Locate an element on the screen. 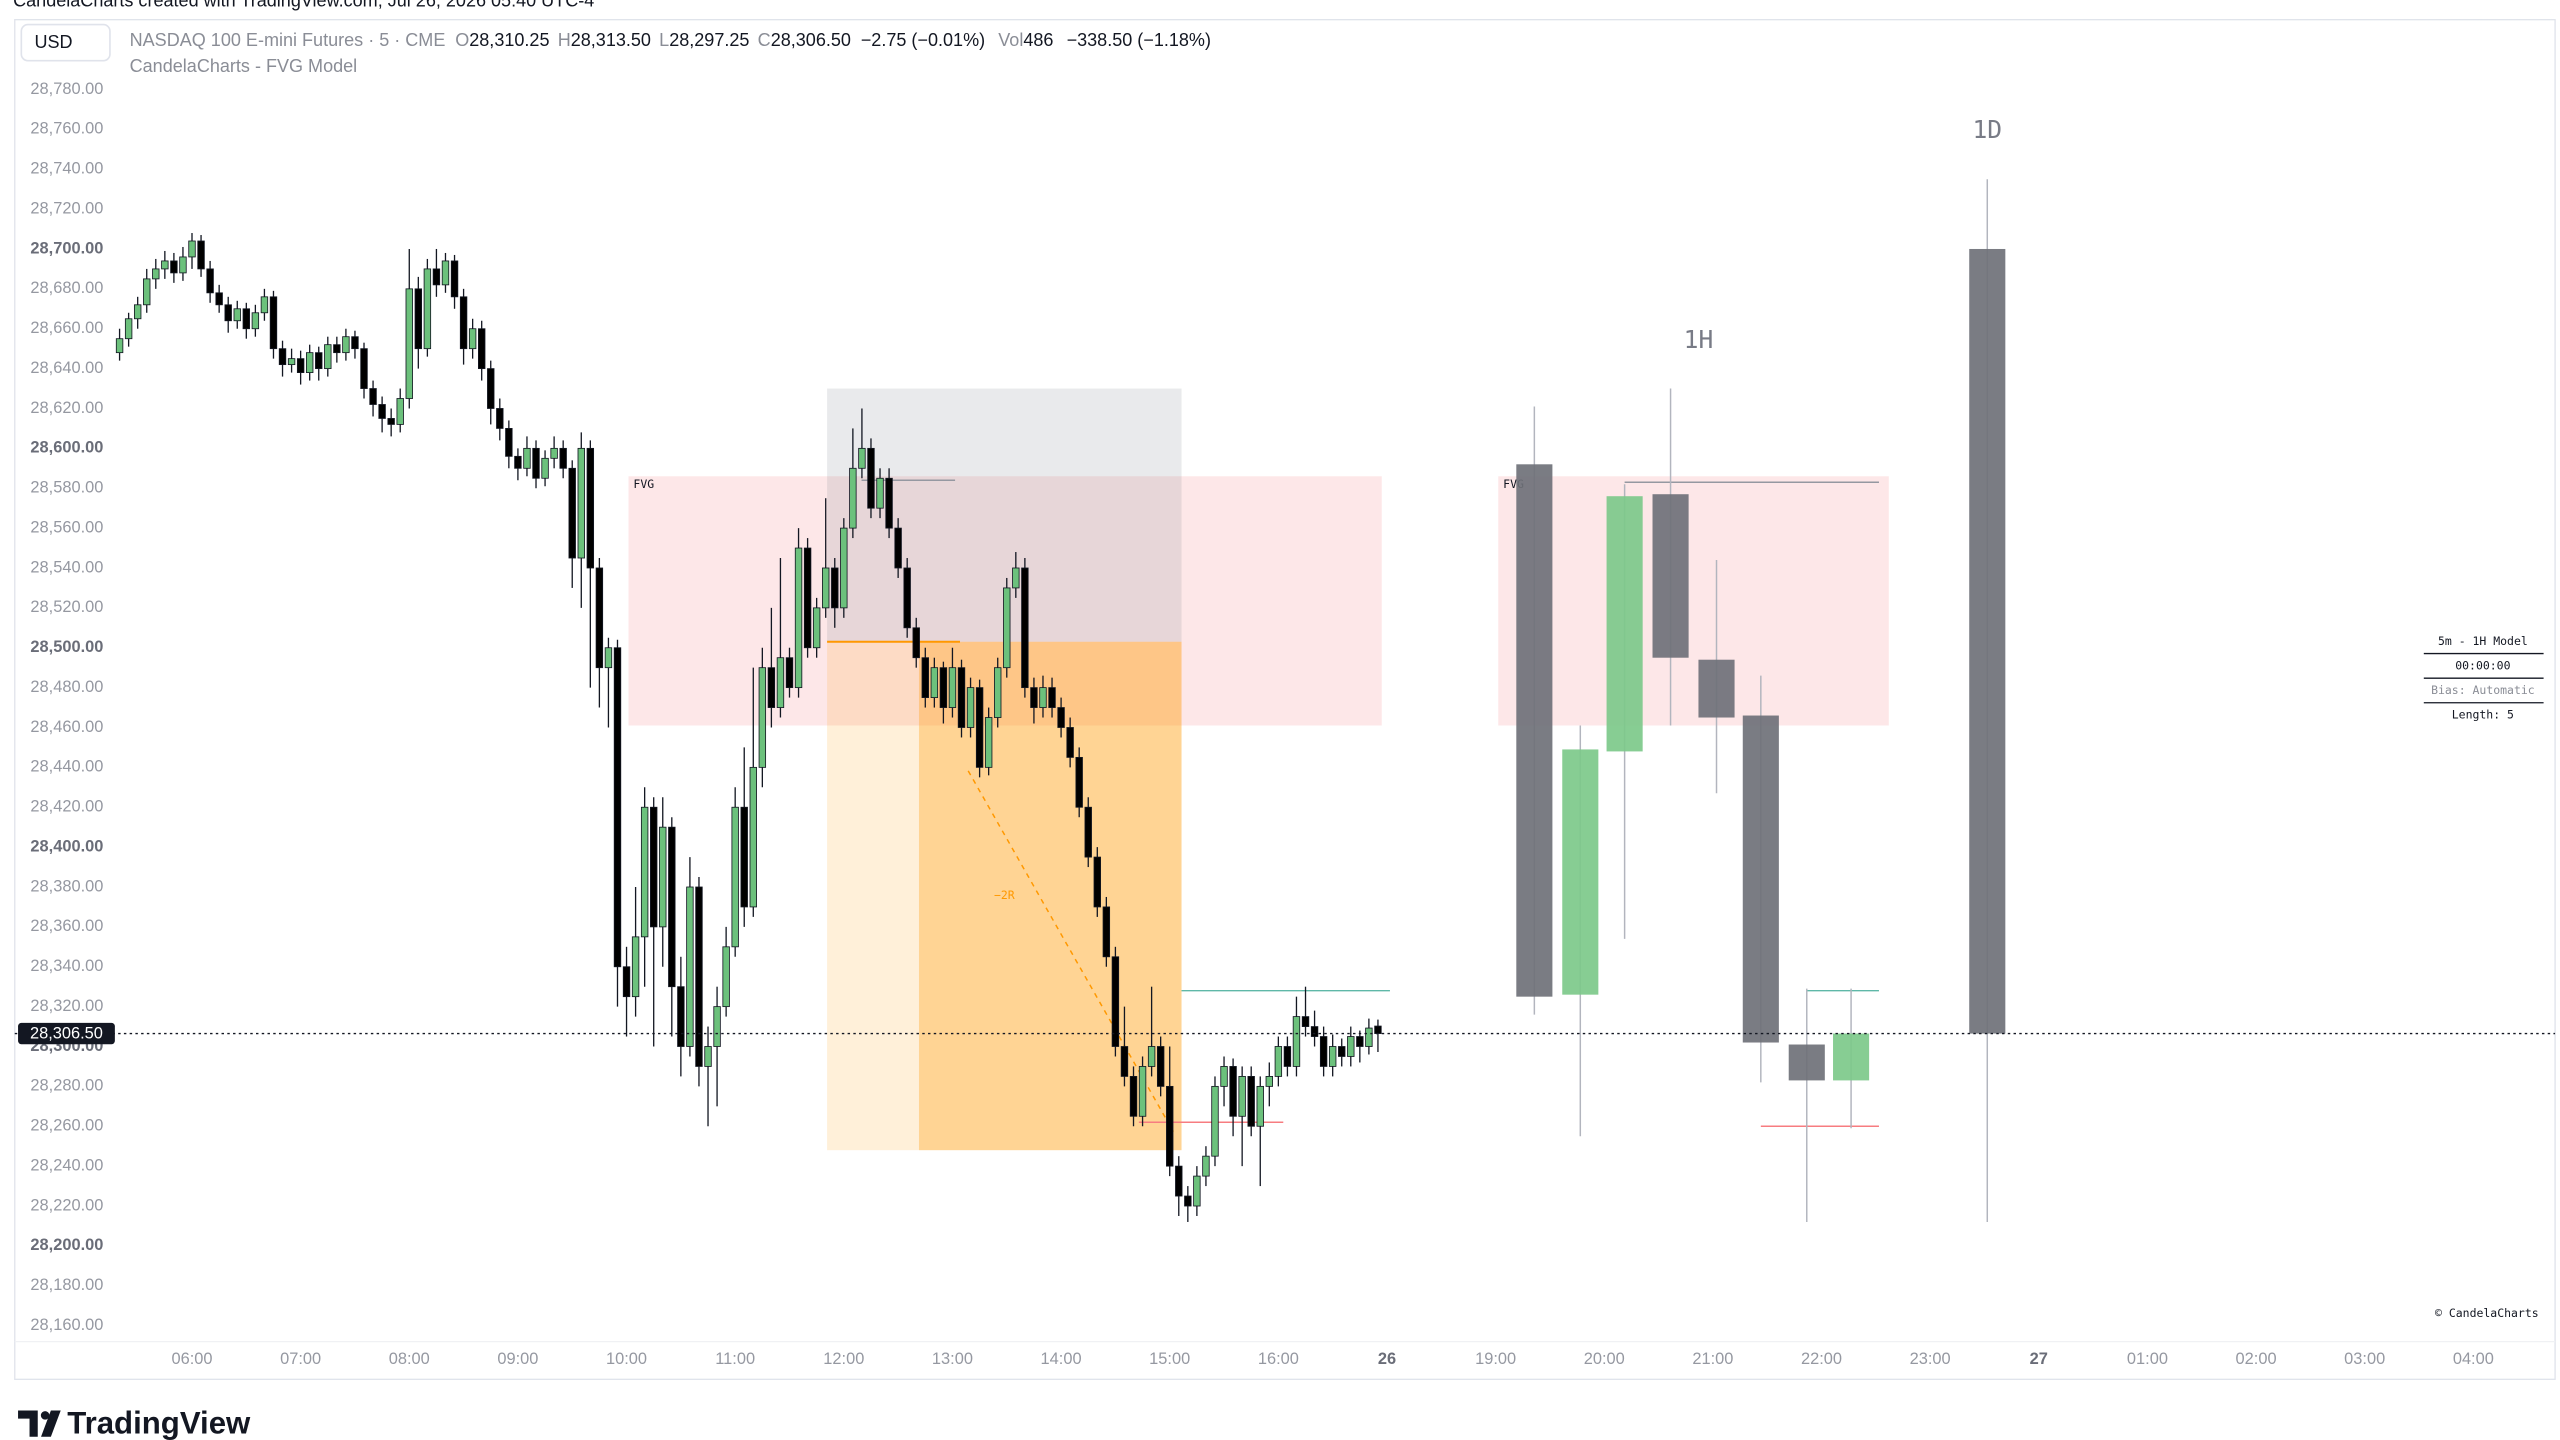  y-tick-label: 28,640.00 is located at coordinates (66, 368).